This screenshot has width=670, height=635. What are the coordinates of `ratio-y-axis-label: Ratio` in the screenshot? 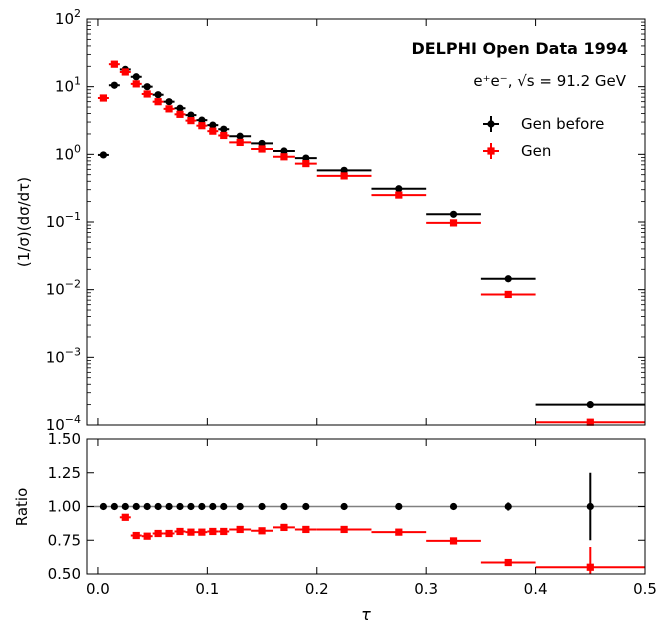 It's located at (22, 507).